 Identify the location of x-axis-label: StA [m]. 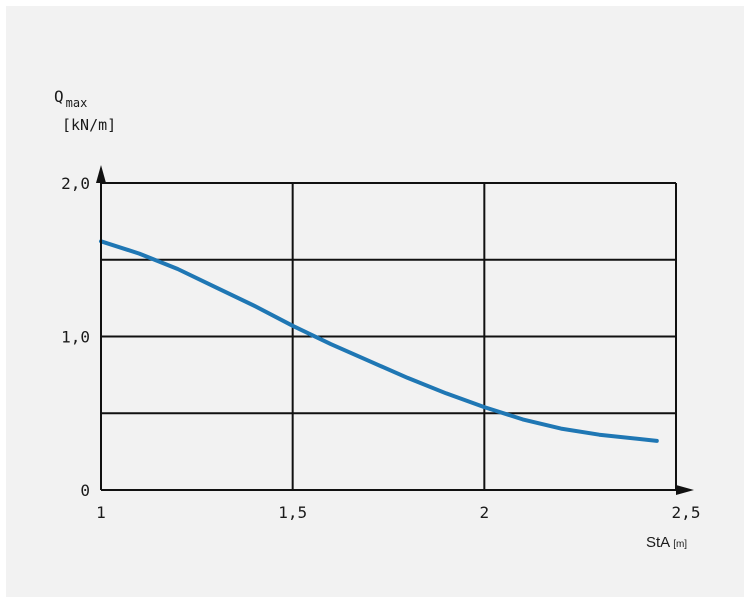
(666, 542).